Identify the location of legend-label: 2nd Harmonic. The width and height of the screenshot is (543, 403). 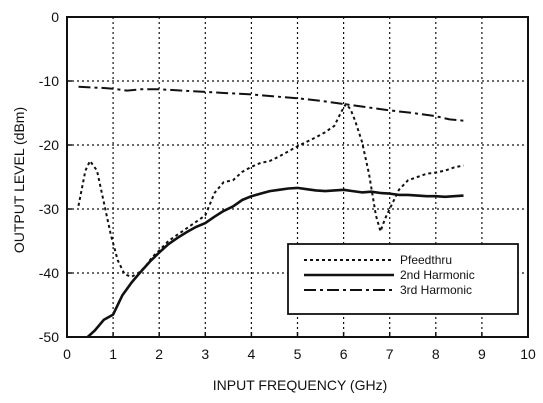
(437, 275).